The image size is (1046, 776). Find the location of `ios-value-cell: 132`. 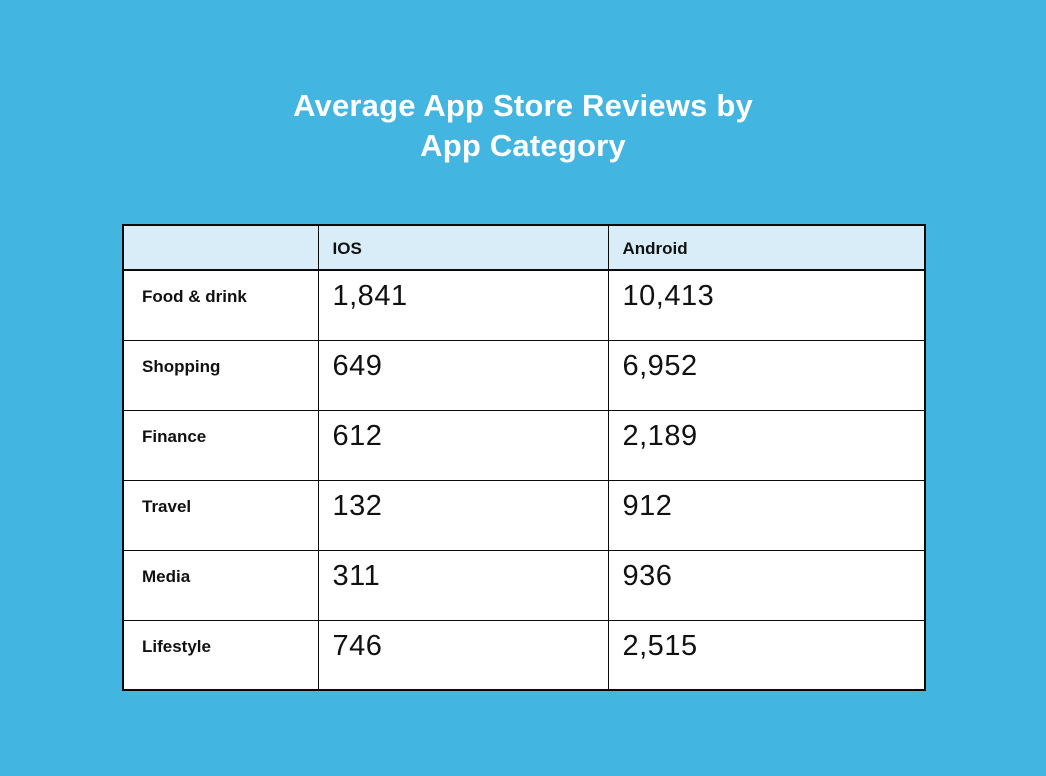

ios-value-cell: 132 is located at coordinates (463, 515).